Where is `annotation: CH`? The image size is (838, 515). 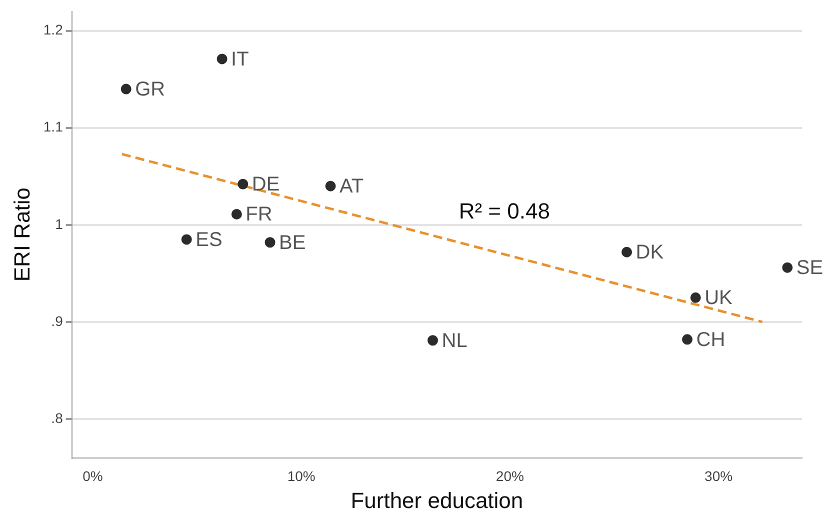
annotation: CH is located at coordinates (711, 339).